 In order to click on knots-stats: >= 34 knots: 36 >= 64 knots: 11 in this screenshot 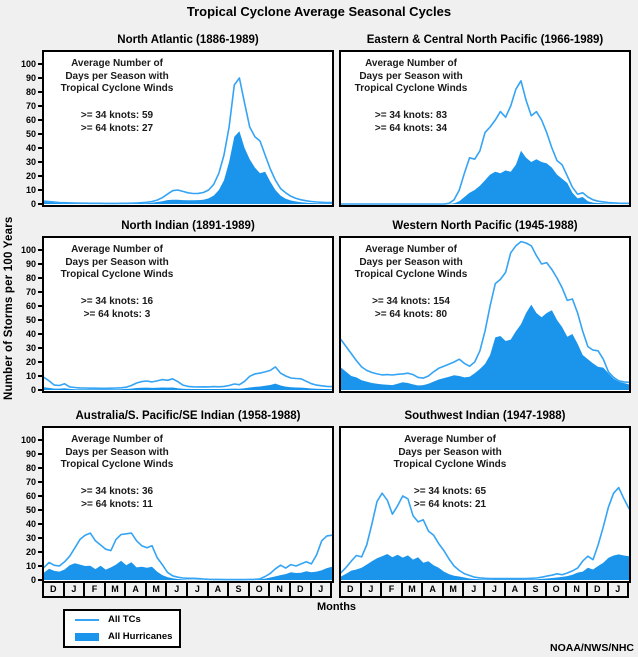, I will do `click(117, 498)`.